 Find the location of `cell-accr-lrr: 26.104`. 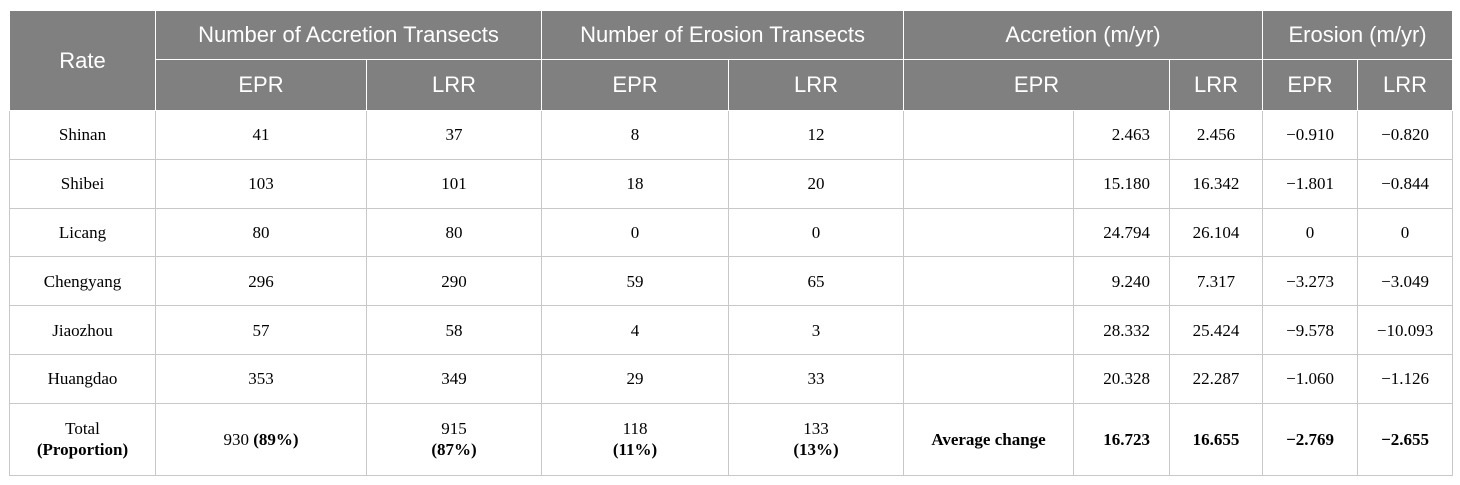

cell-accr-lrr: 26.104 is located at coordinates (1216, 232).